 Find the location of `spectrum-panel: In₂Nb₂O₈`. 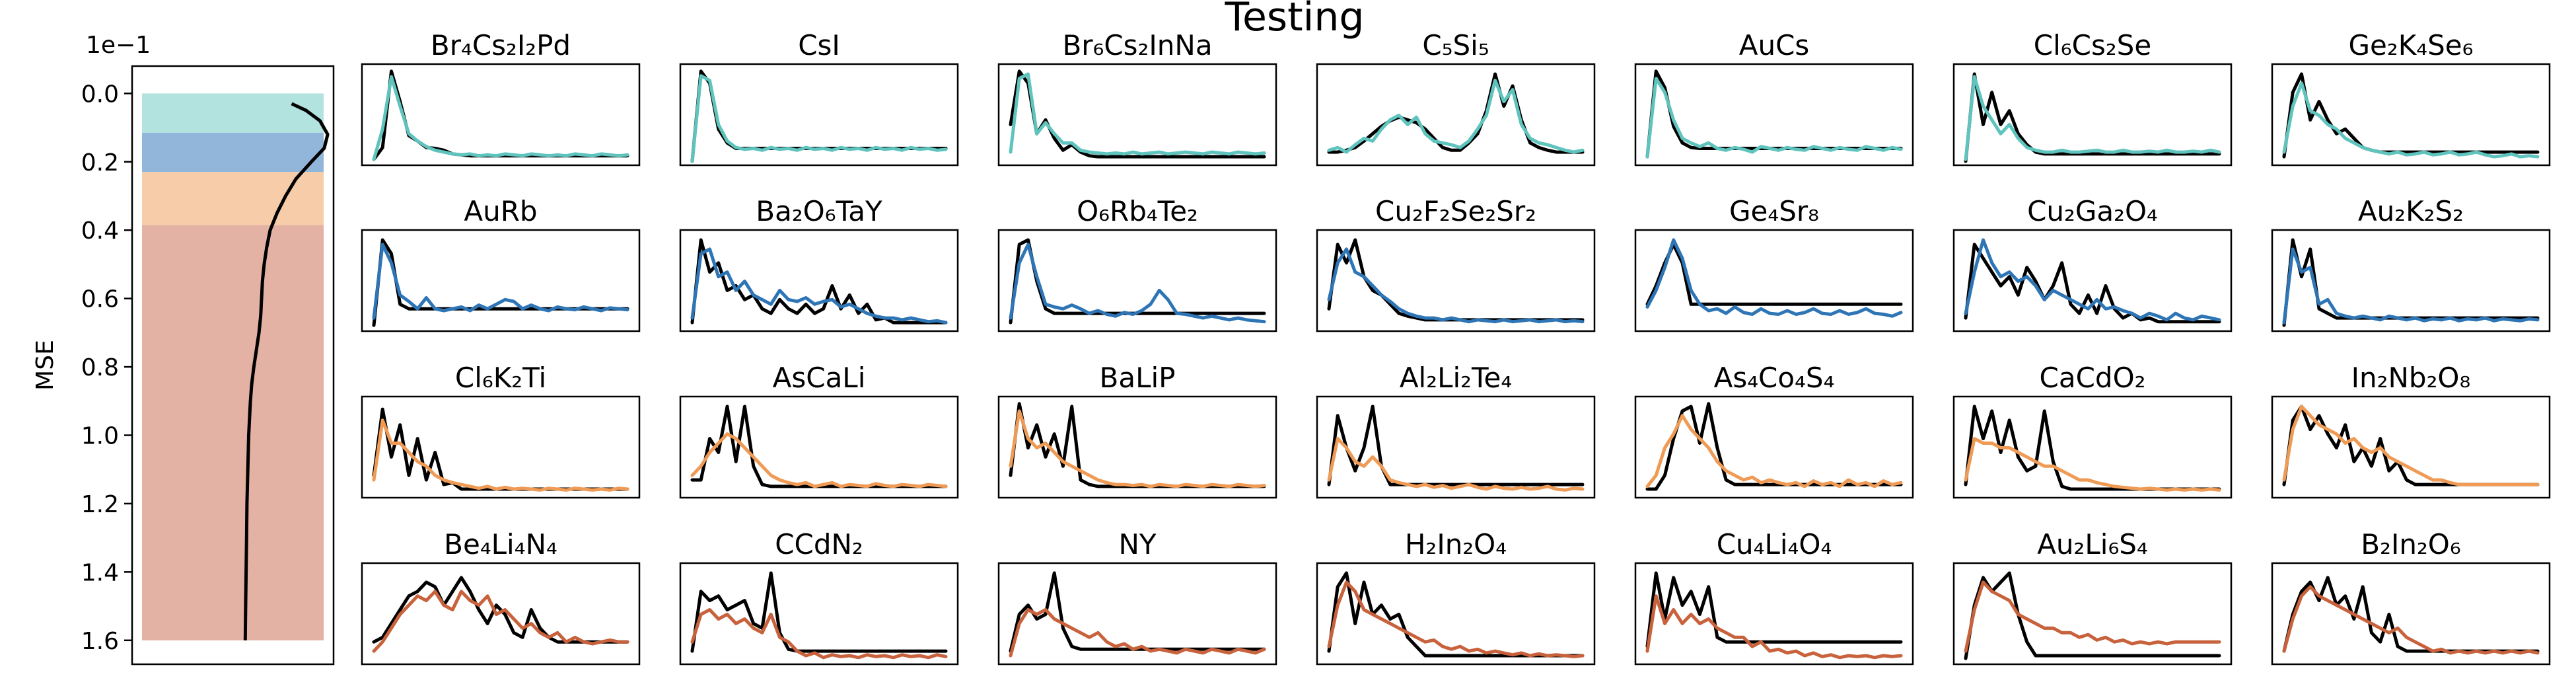

spectrum-panel: In₂Nb₂O₈ is located at coordinates (2411, 430).